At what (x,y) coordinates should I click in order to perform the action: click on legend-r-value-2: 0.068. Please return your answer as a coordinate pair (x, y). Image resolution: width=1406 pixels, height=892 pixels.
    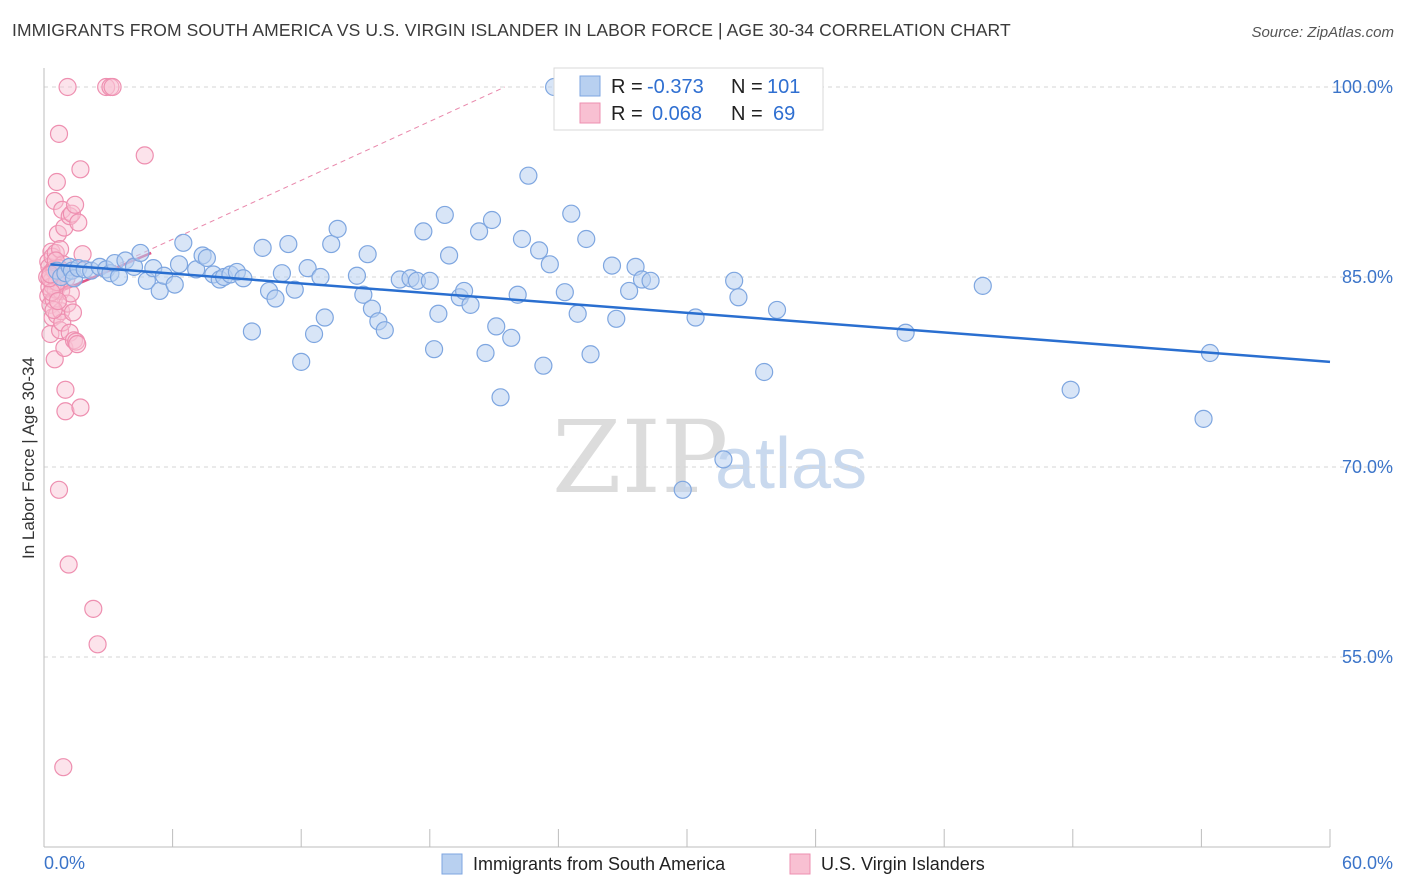
    Looking at the image, I should click on (677, 114).